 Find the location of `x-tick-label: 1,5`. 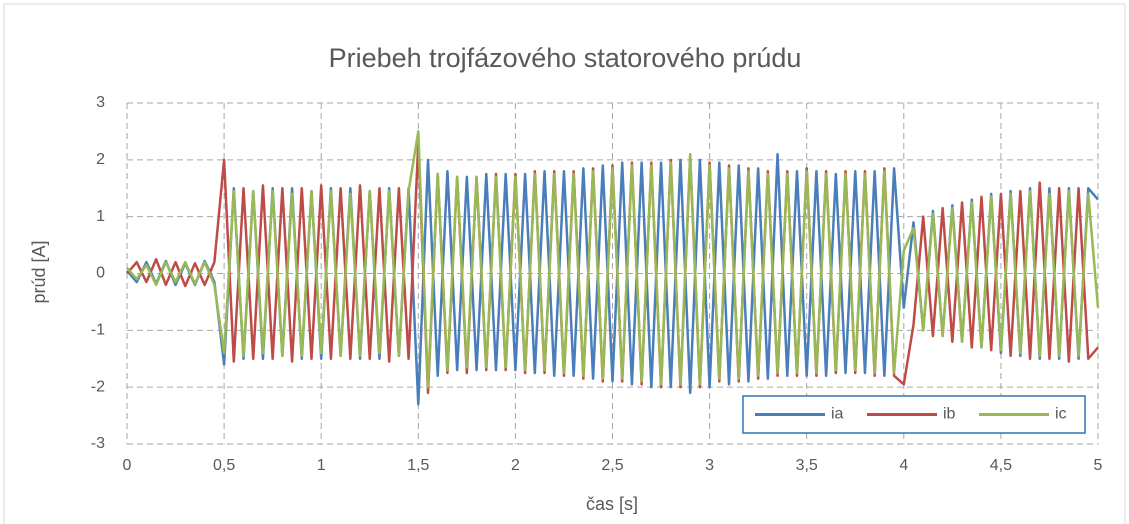

x-tick-label: 1,5 is located at coordinates (418, 465).